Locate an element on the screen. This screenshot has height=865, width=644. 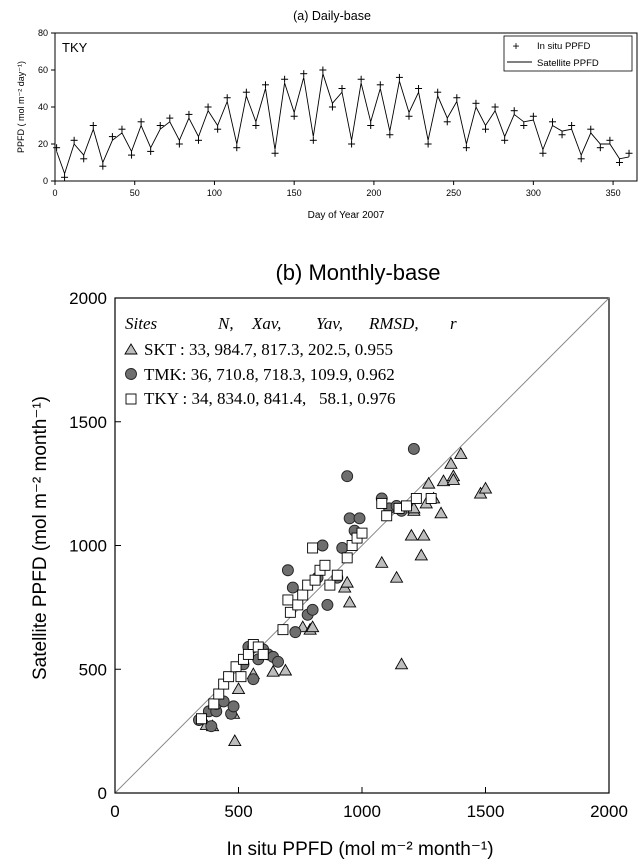
legend-header-n: N, is located at coordinates (225, 323).